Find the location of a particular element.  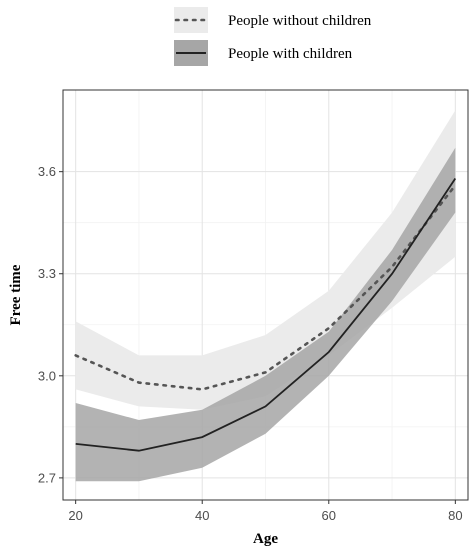

y-axis-title: Free time is located at coordinates (16, 294).